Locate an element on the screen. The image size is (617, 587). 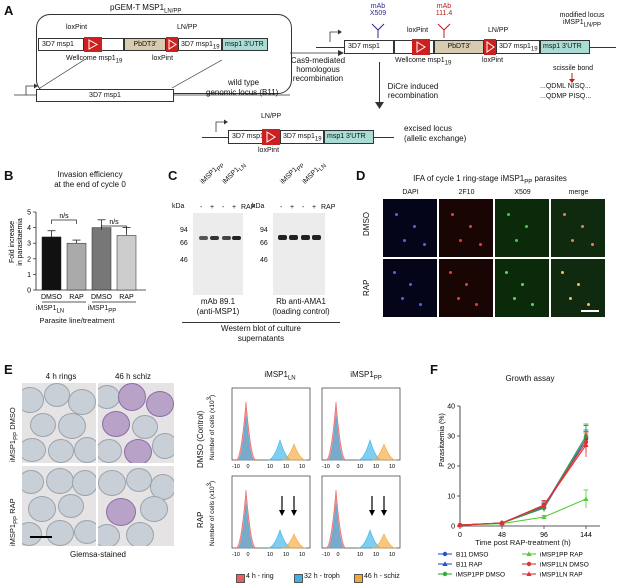
plasmid-title: pGEM-T MSP1LN/PP is located at coordinates (146, 9).